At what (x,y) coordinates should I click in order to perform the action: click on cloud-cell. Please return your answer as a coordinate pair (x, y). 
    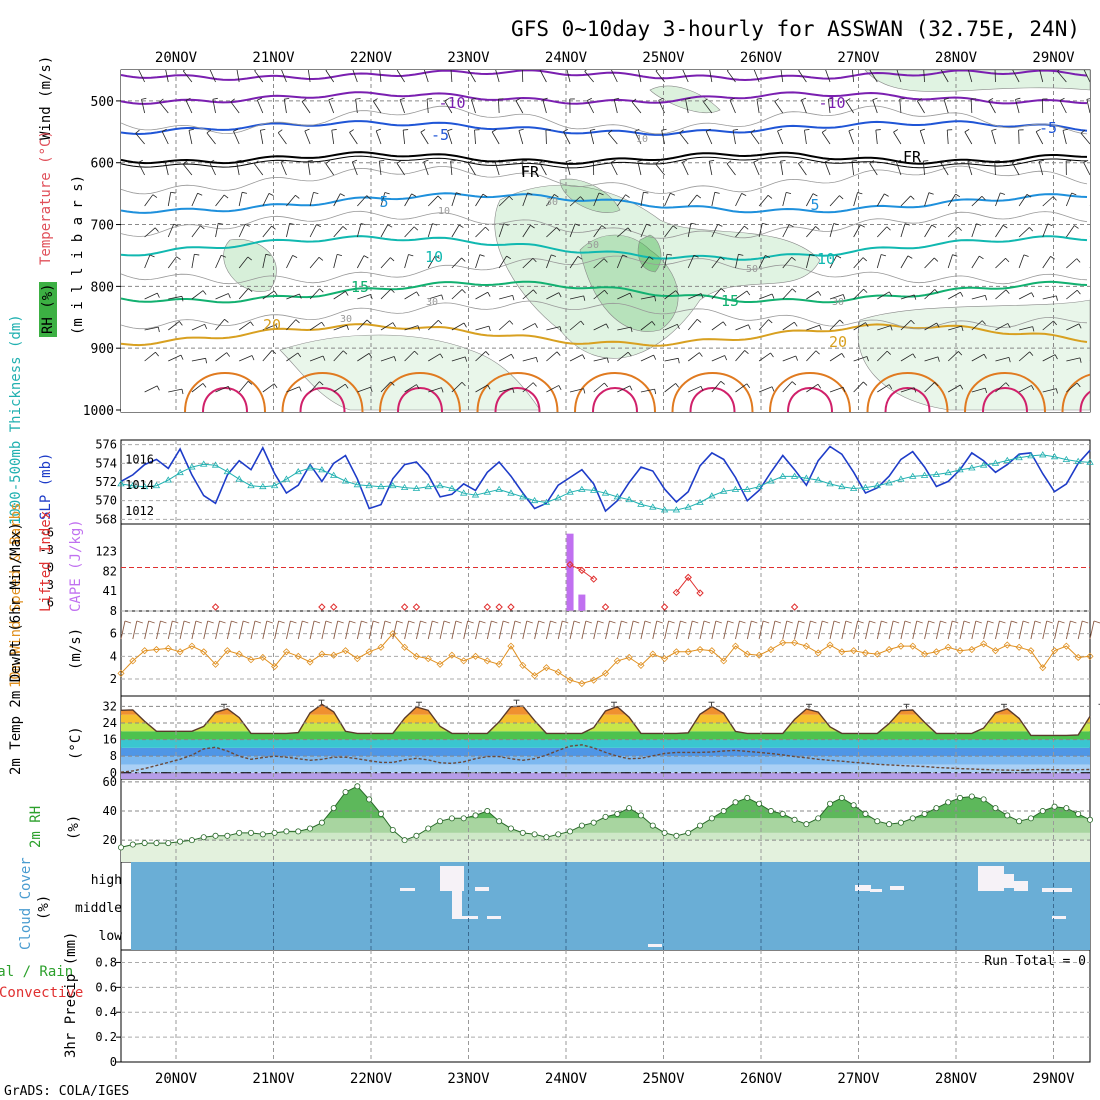
    Looking at the image, I should click on (1021, 886).